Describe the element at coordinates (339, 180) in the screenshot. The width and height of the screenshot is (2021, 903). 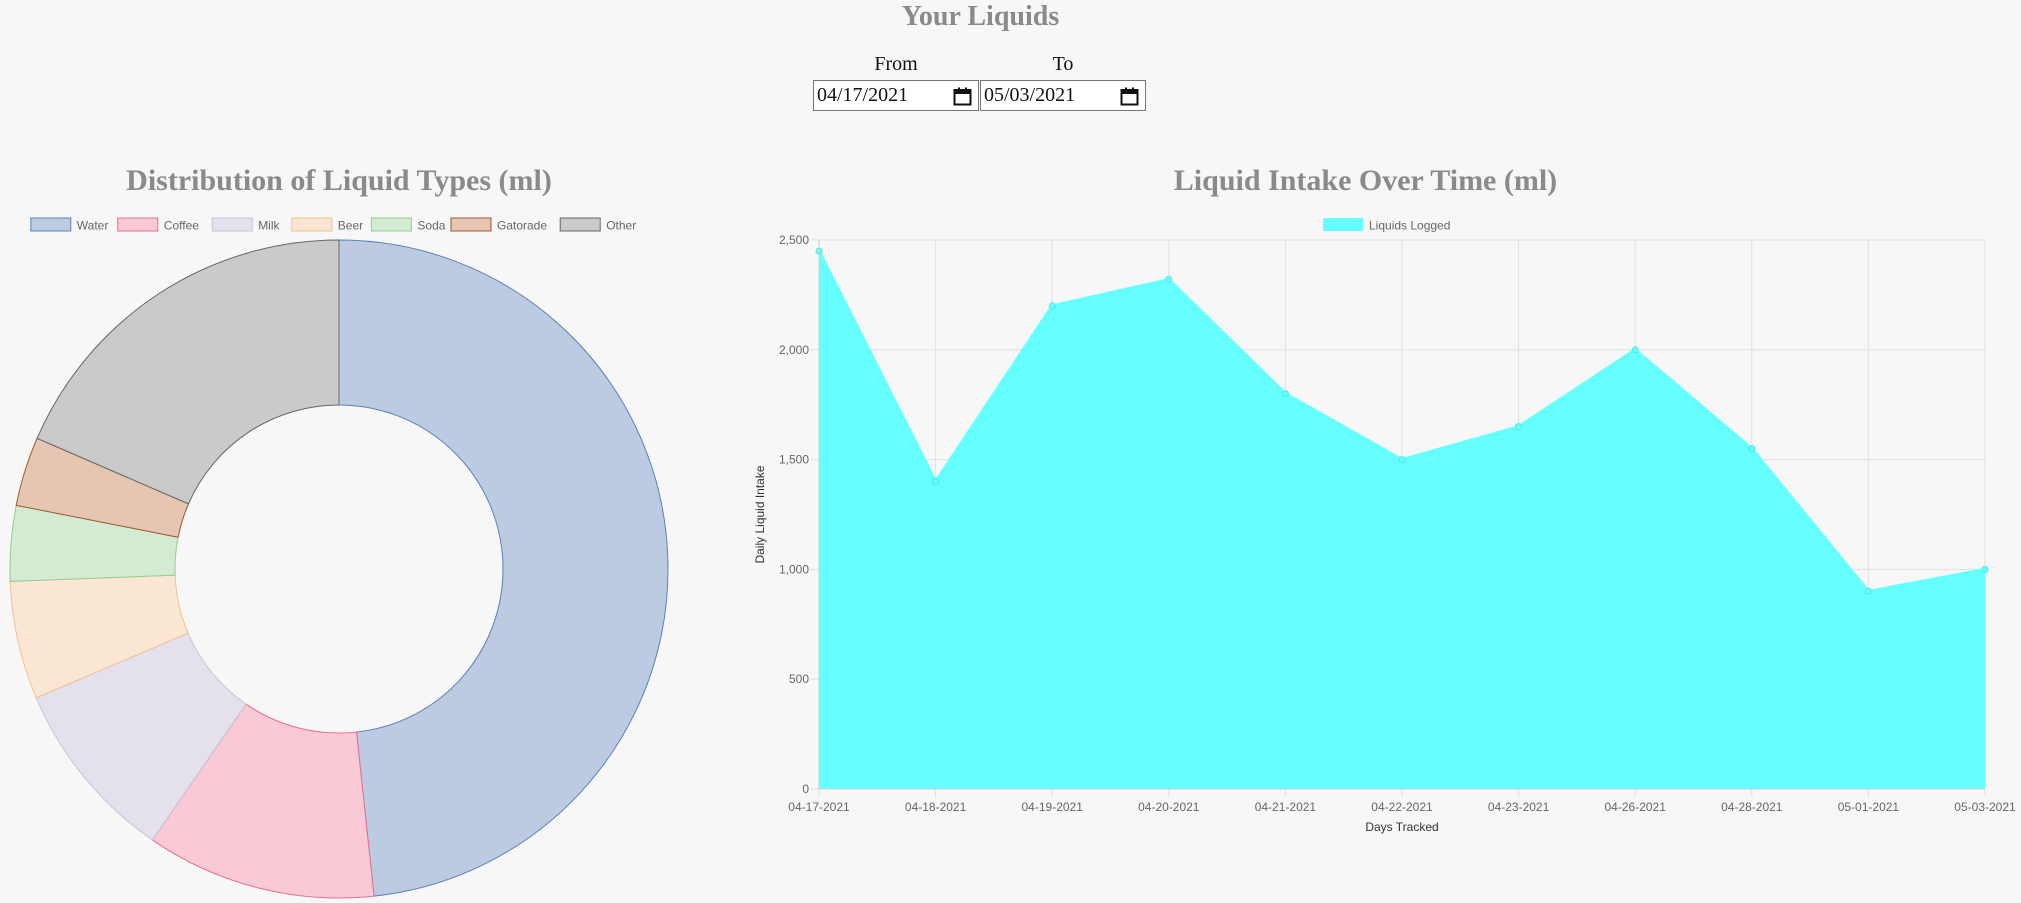
I see `pie-chart-title: Distribution of Liquid Types (ml)` at that location.